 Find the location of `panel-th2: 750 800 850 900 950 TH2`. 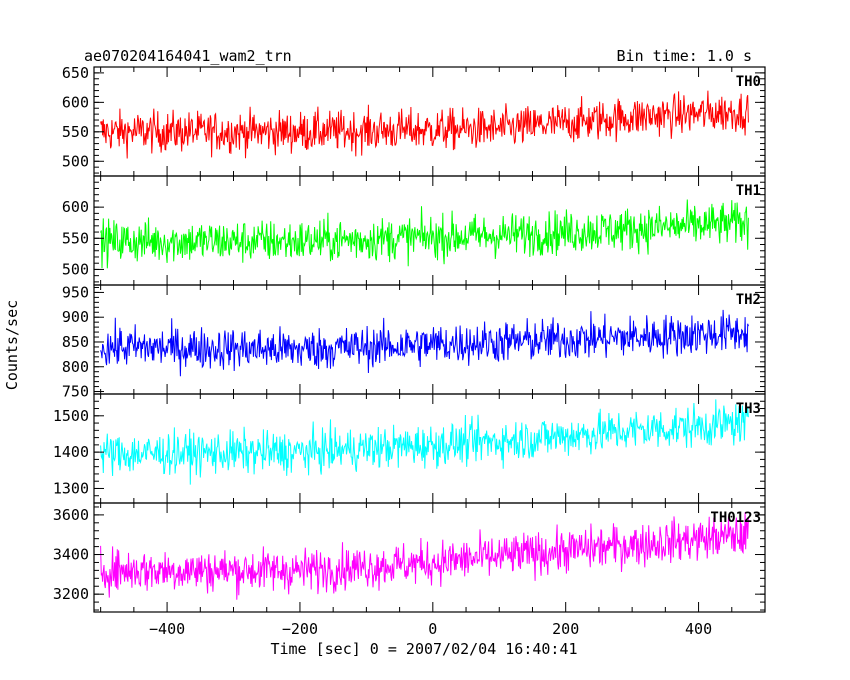

panel-th2: 750 800 850 900 950 TH2 is located at coordinates (414, 342).